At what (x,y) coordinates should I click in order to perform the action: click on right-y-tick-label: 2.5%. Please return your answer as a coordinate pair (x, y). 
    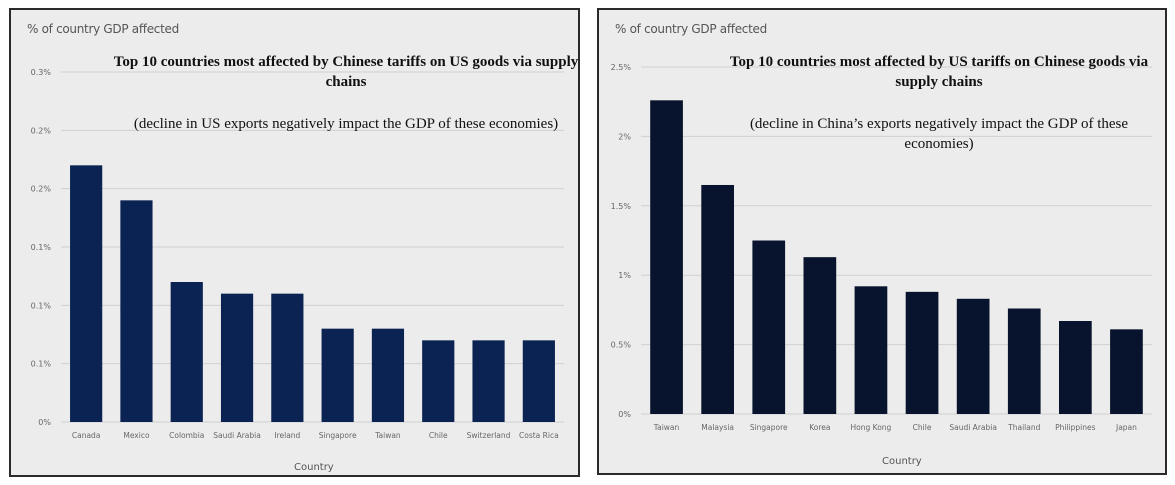
    Looking at the image, I should click on (621, 67).